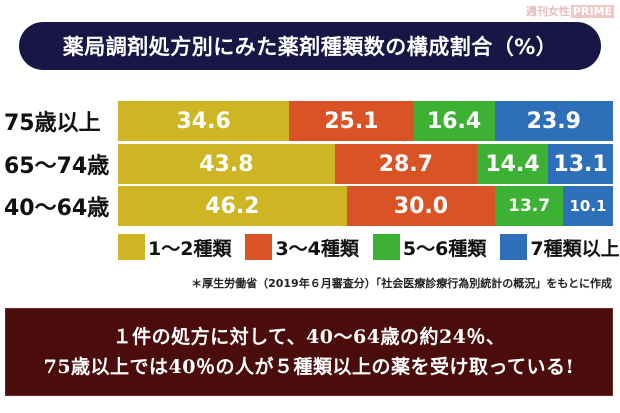 The height and width of the screenshot is (413, 620). I want to click on chart-title: 薬局調剤処方別にみた薬剤種類数の構成割合（%）, so click(310, 46).